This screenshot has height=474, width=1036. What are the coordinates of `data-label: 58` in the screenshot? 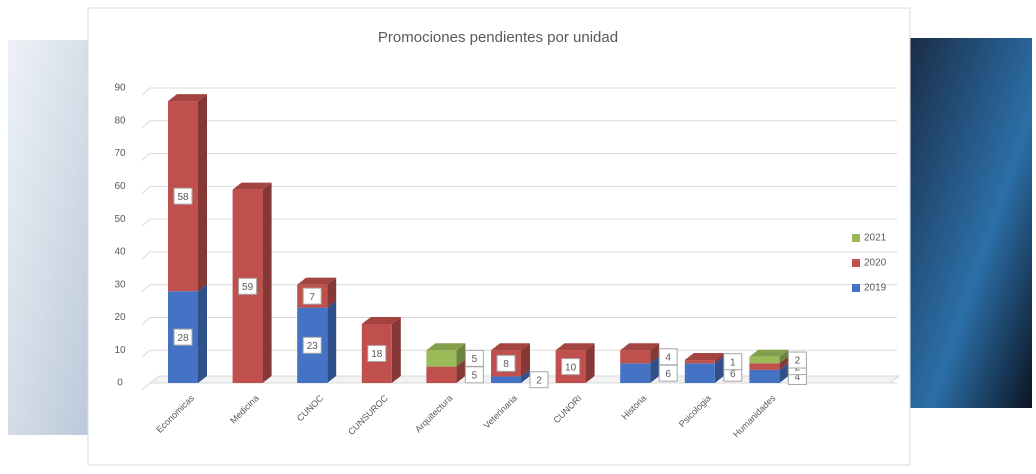 It's located at (183, 197).